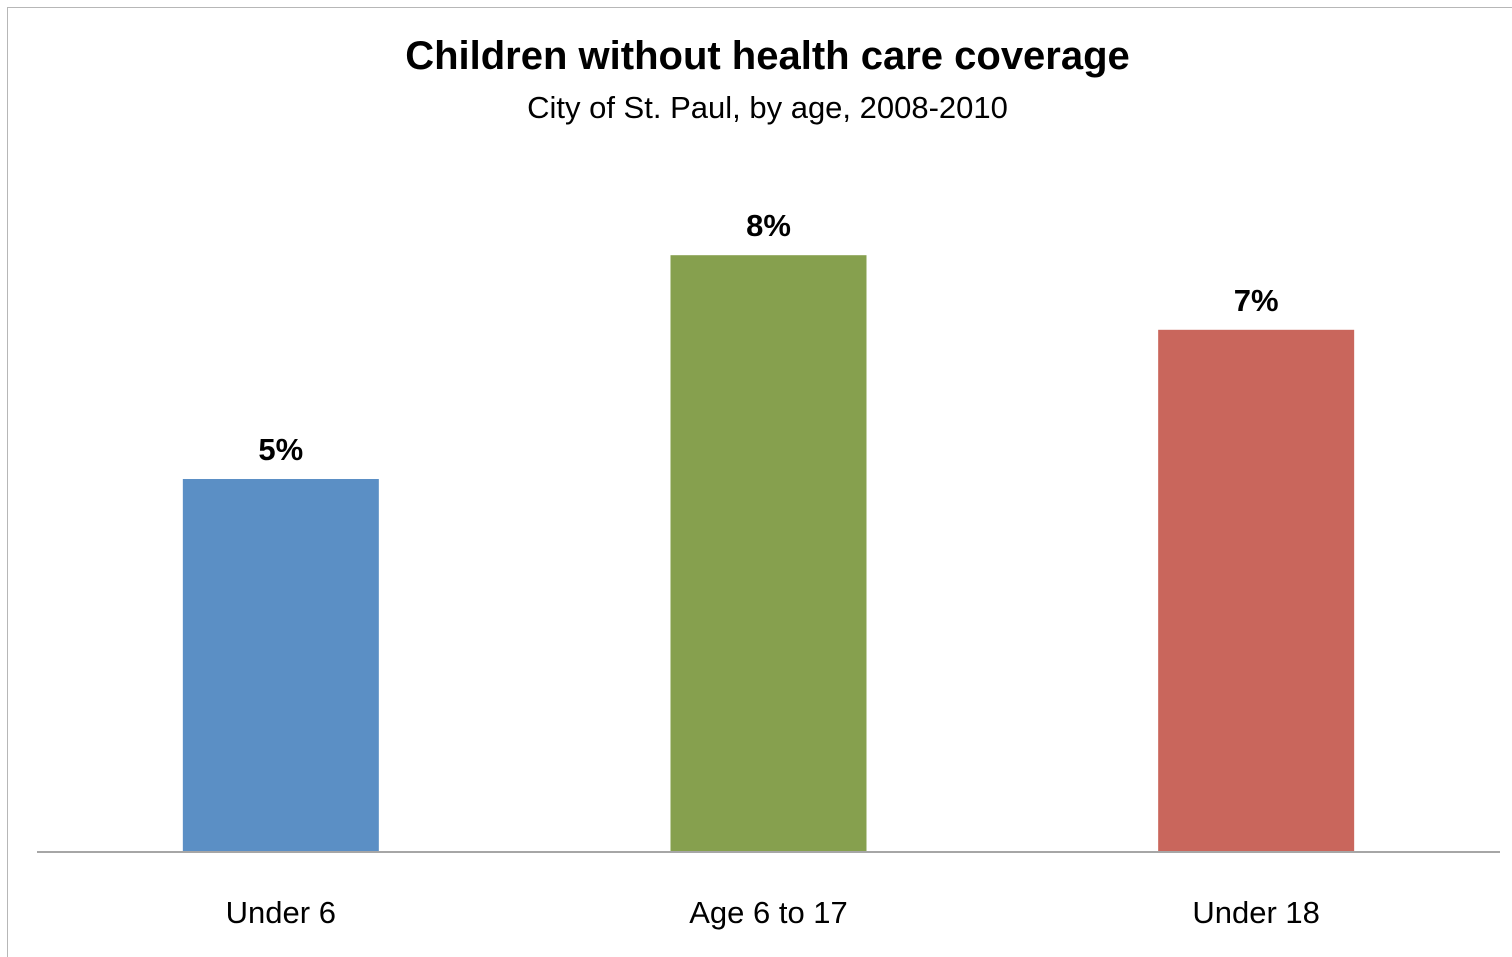  Describe the element at coordinates (767, 107) in the screenshot. I see `chart-subtitle: City of St. Paul, by age, 2008-2010` at that location.